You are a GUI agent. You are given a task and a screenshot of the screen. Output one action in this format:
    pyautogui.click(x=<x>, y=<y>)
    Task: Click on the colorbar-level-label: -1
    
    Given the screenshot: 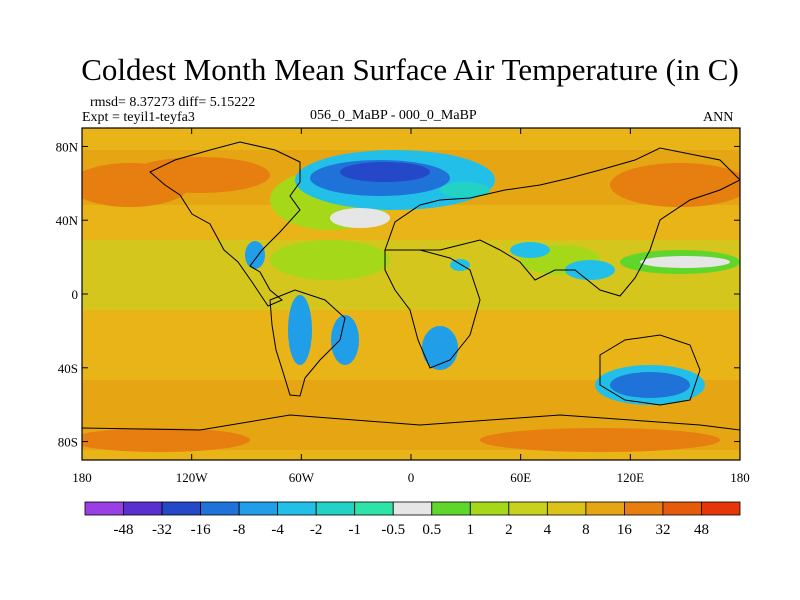 What is the action you would take?
    pyautogui.click(x=354, y=530)
    